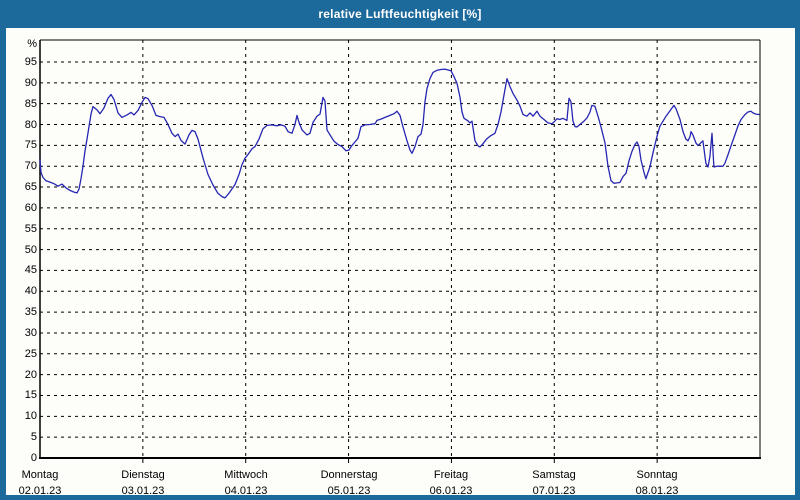 Image resolution: width=800 pixels, height=500 pixels. Describe the element at coordinates (3, 250) in the screenshot. I see `window-border-left` at that location.